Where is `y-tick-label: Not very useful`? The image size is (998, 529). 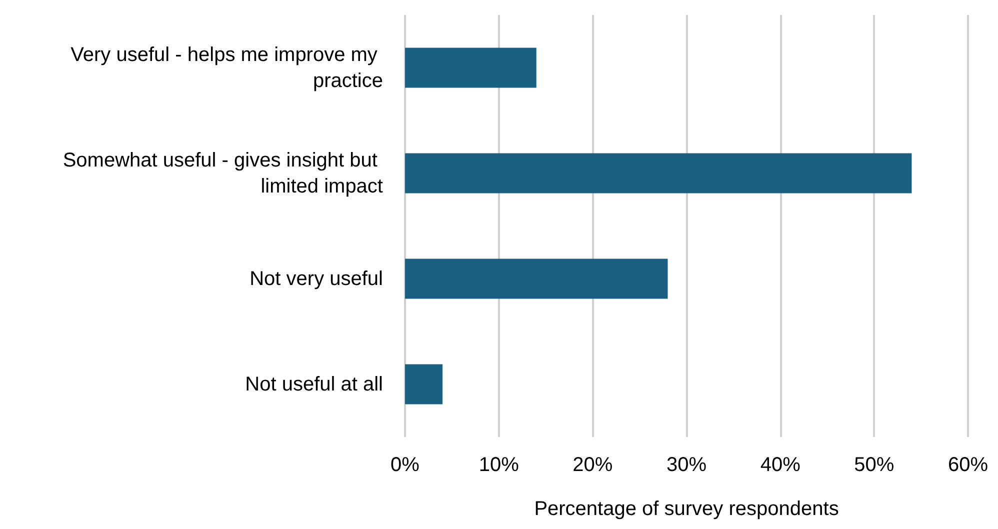
y-tick-label: Not very useful is located at coordinates (316, 279).